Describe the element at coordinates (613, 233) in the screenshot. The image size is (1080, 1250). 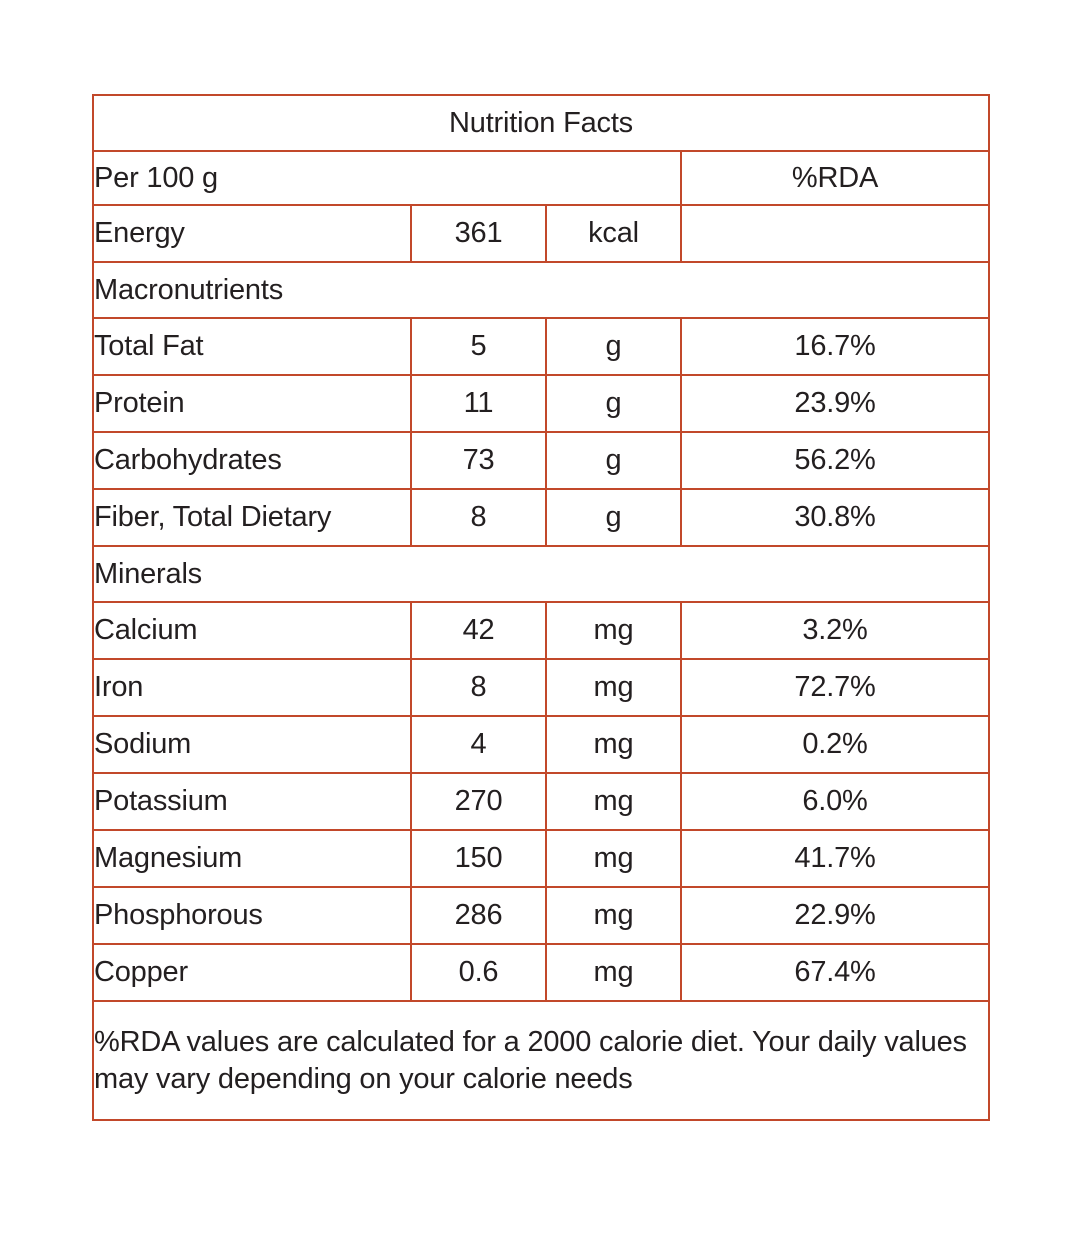
I see `nutrient-unit: kcal` at that location.